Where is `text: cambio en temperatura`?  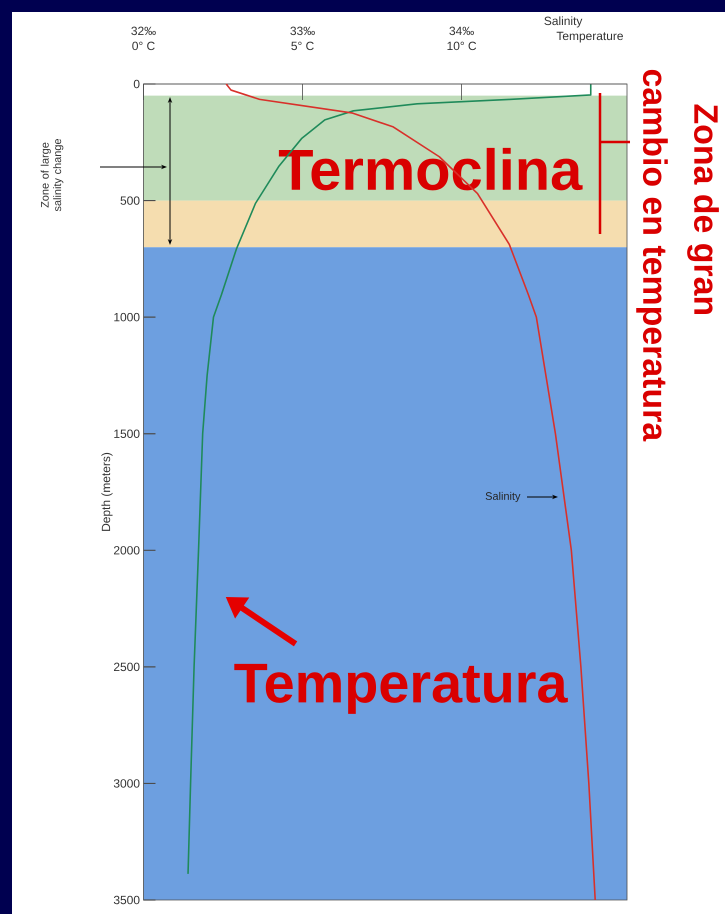
text: cambio en temperatura is located at coordinates (652, 256).